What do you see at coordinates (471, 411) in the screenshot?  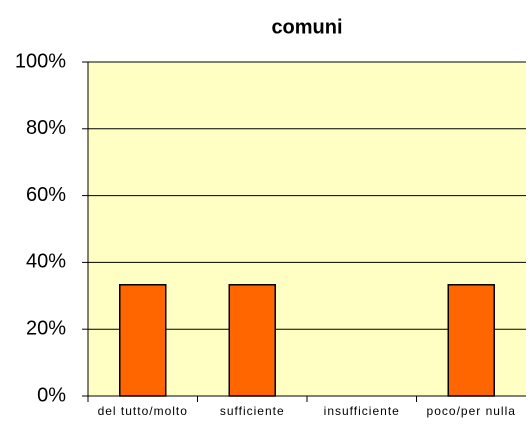 I see `x-tick-label: poco/per nulla` at bounding box center [471, 411].